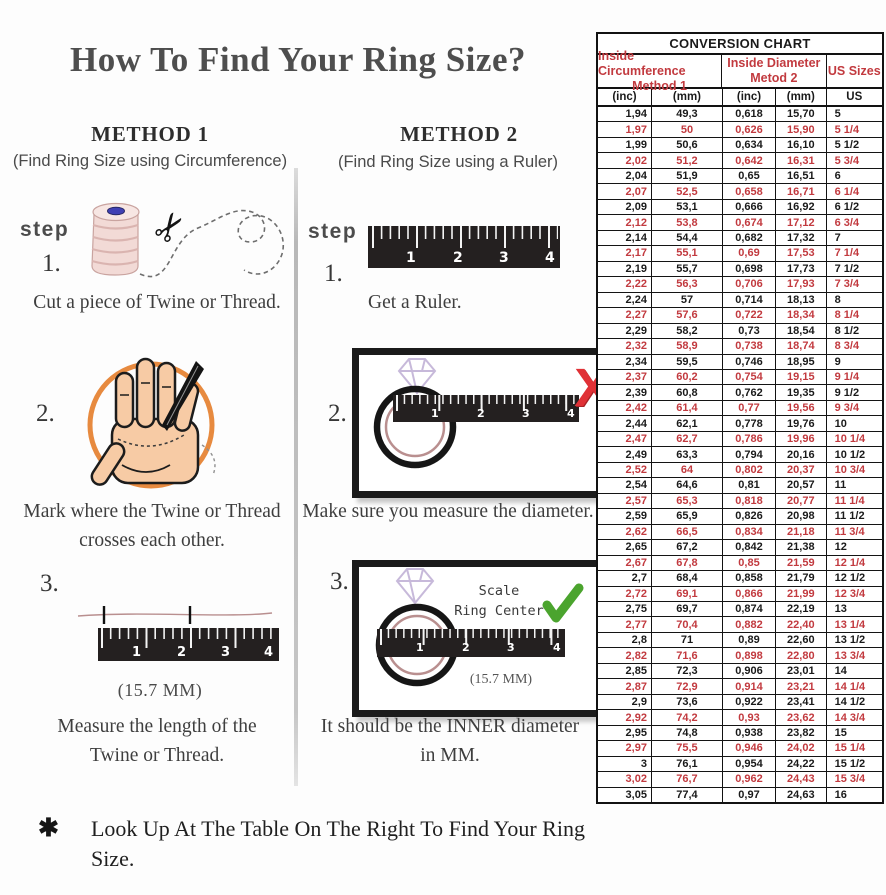 Image resolution: width=886 pixels, height=895 pixels. I want to click on conversion-chart-title: CONVERSION CHART, so click(740, 44).